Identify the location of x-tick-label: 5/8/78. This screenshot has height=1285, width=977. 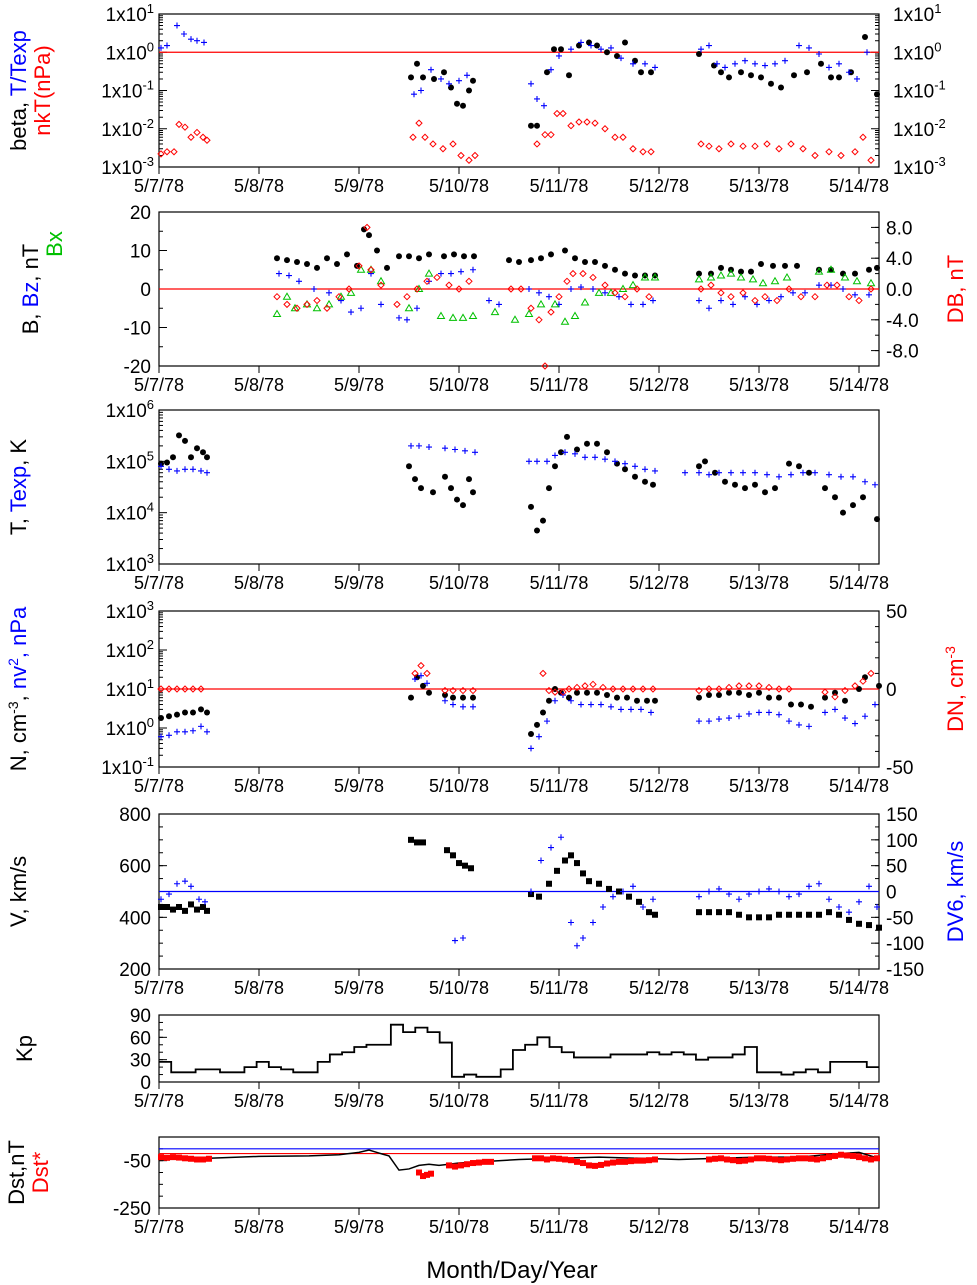
(259, 583).